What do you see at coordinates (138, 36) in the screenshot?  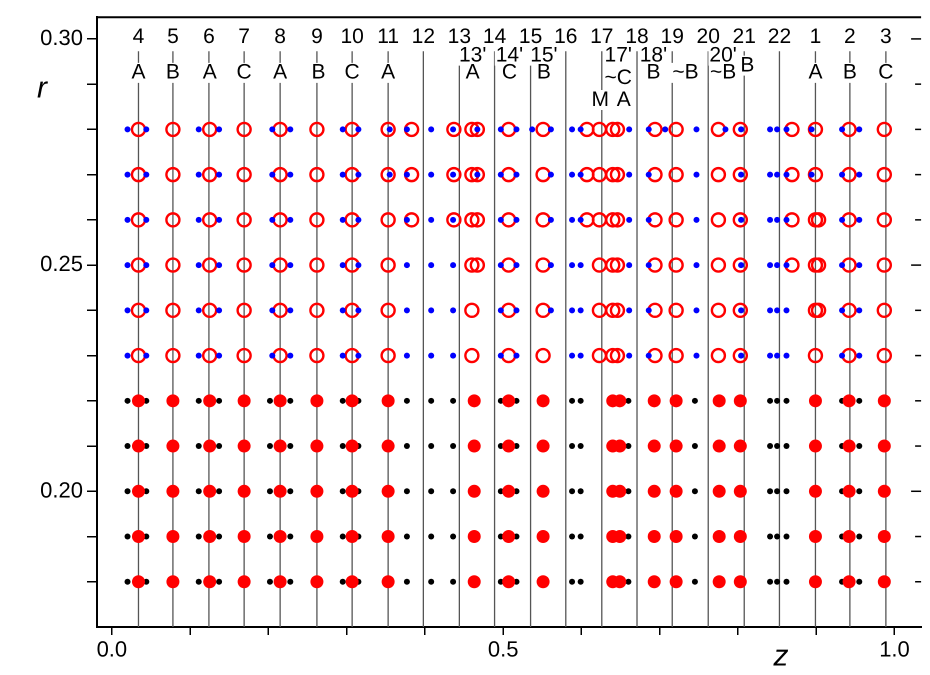 I see `annotation: 4` at bounding box center [138, 36].